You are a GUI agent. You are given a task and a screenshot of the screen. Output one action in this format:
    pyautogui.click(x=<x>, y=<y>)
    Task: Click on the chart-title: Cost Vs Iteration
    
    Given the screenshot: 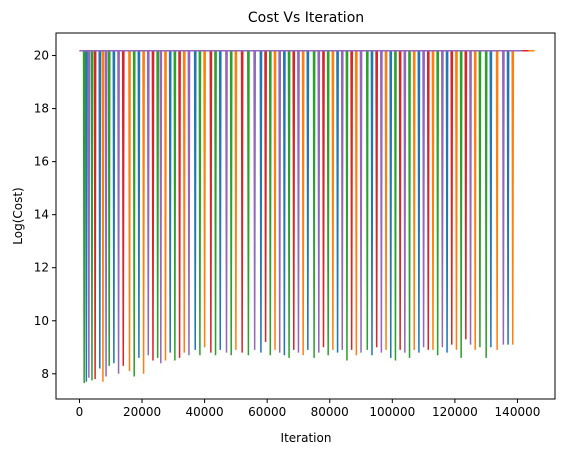 What is the action you would take?
    pyautogui.click(x=306, y=18)
    